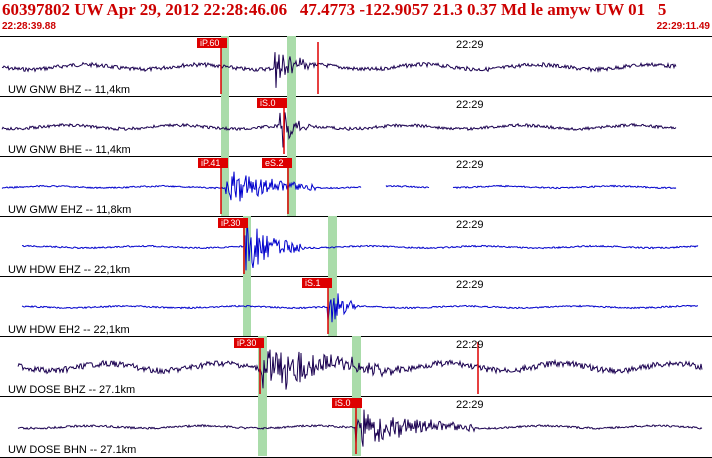  I want to click on trace-panel: iP.41 eS.2 22:29 UW GMW EHZ -- 11,8km, so click(356, 186).